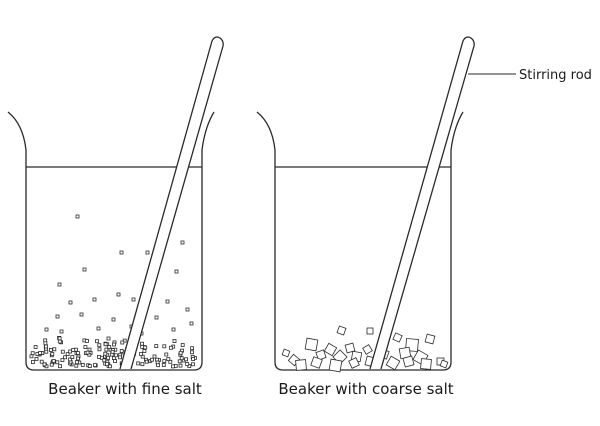 This screenshot has width=600, height=426. I want to click on coarse-salt-crystals, so click(365, 349).